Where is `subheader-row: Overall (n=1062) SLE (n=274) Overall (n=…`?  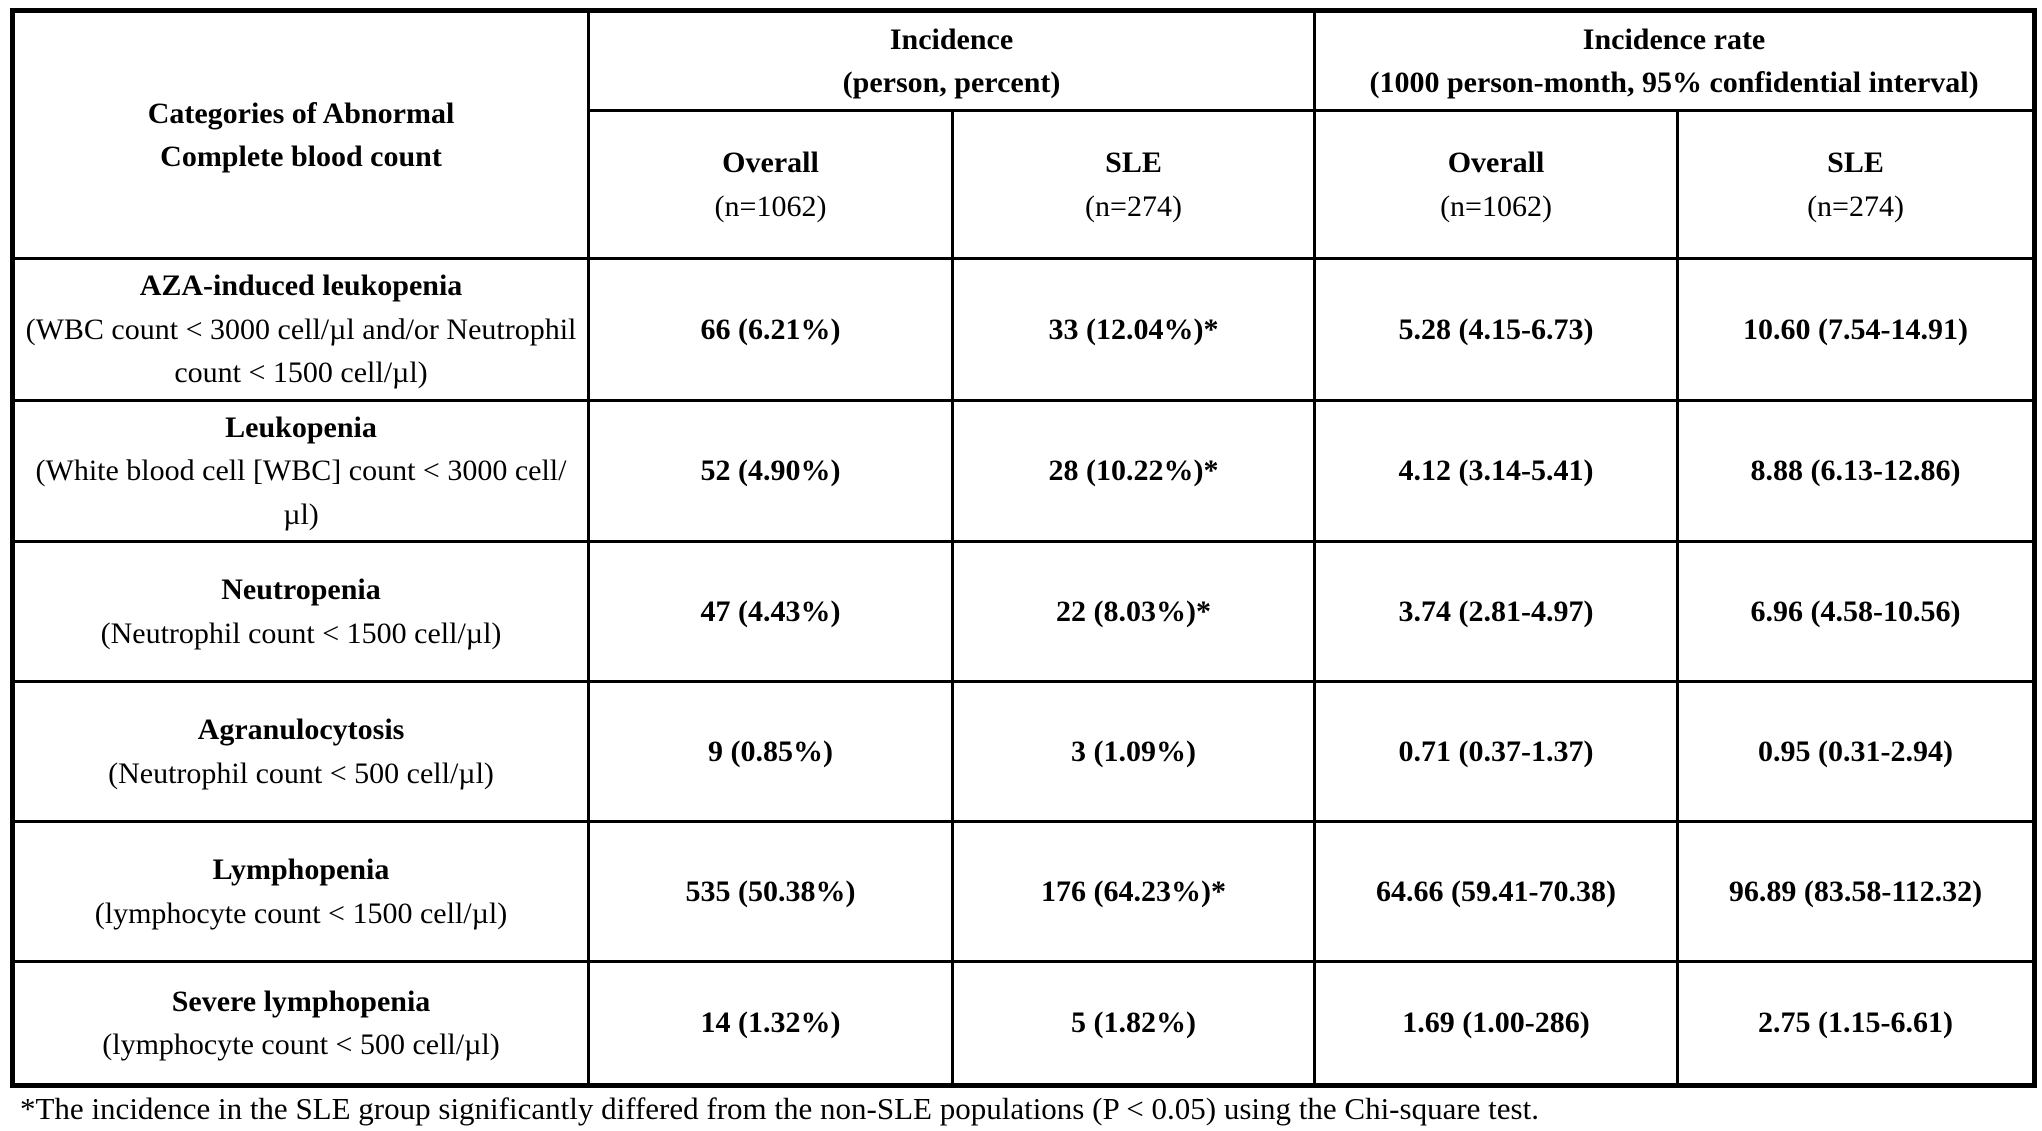 subheader-row: Overall (n=1062) SLE (n=274) Overall (n=… is located at coordinates (1025, 184).